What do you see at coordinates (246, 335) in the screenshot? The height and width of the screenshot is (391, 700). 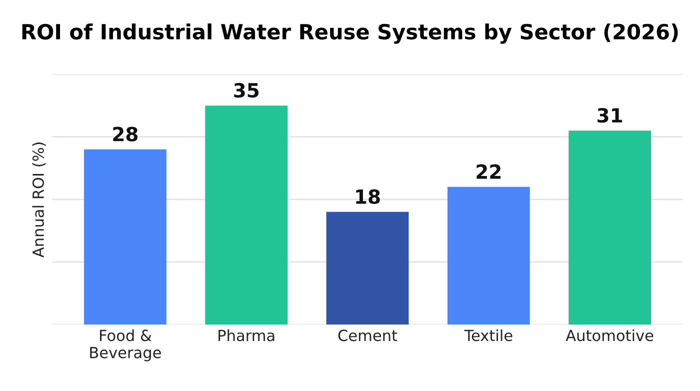 I see `x-tick-label: Pharma` at bounding box center [246, 335].